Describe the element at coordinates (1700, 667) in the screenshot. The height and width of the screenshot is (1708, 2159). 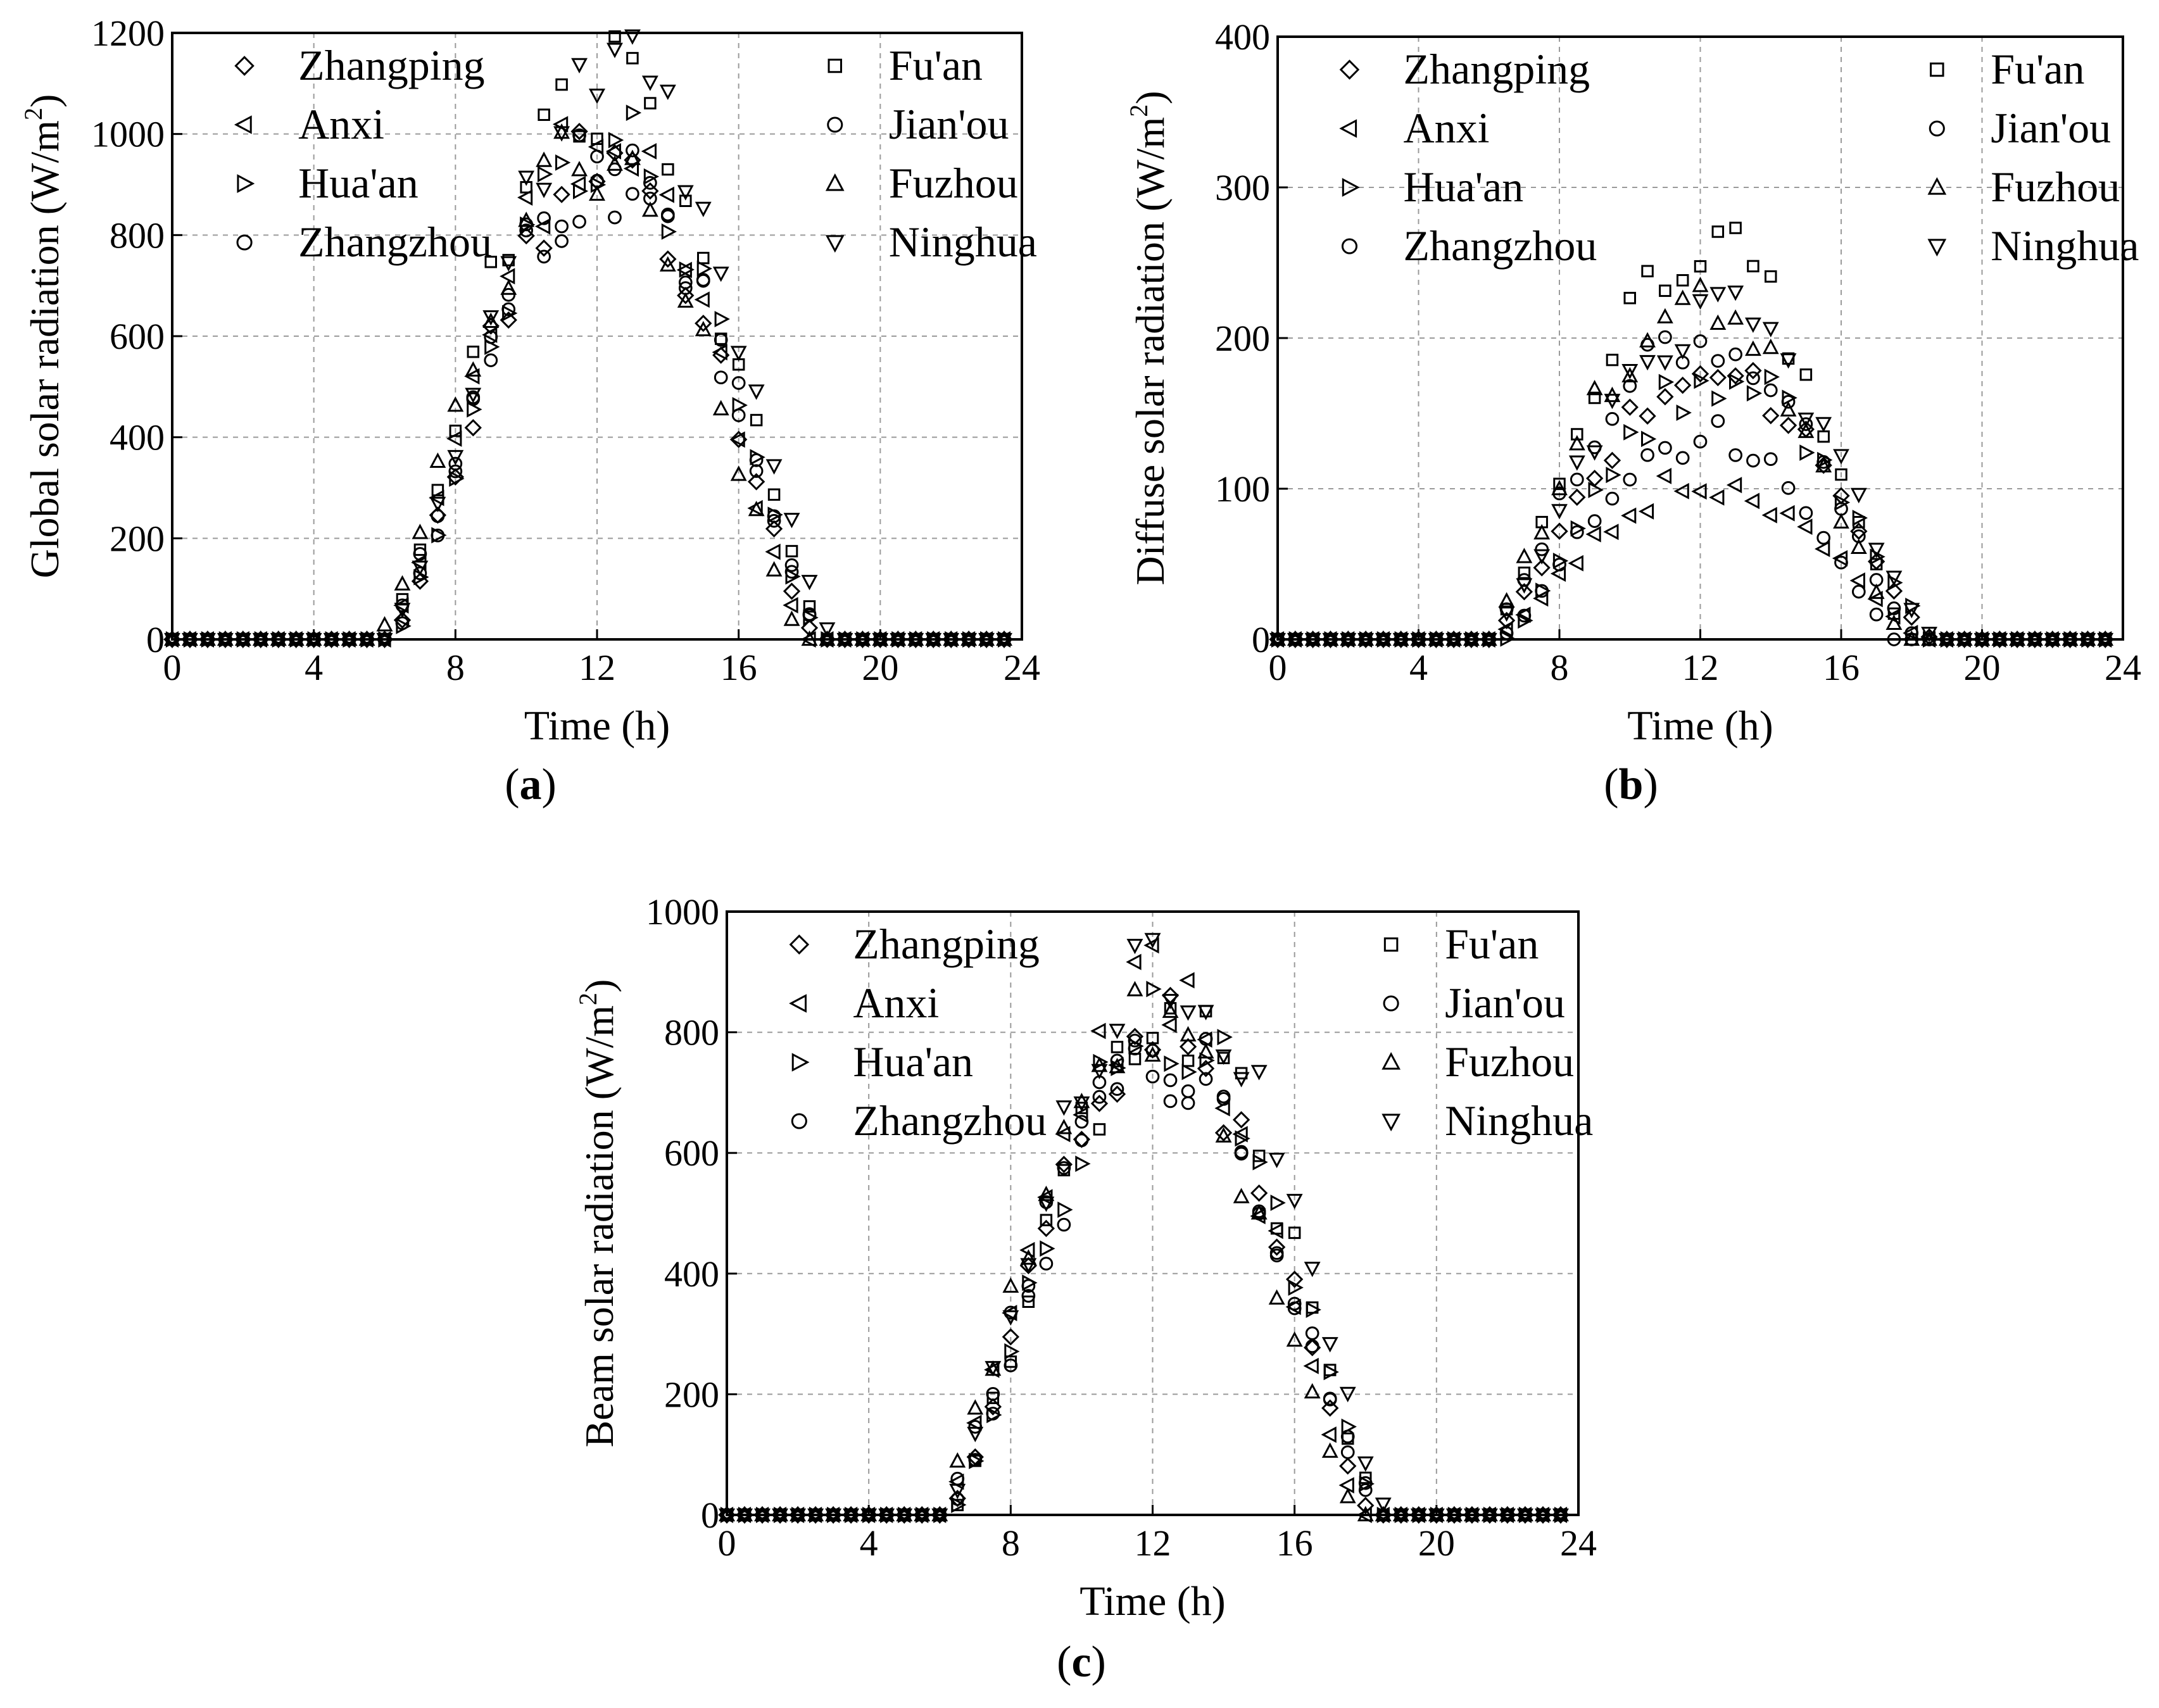
I see `x-tick-label: 12` at that location.